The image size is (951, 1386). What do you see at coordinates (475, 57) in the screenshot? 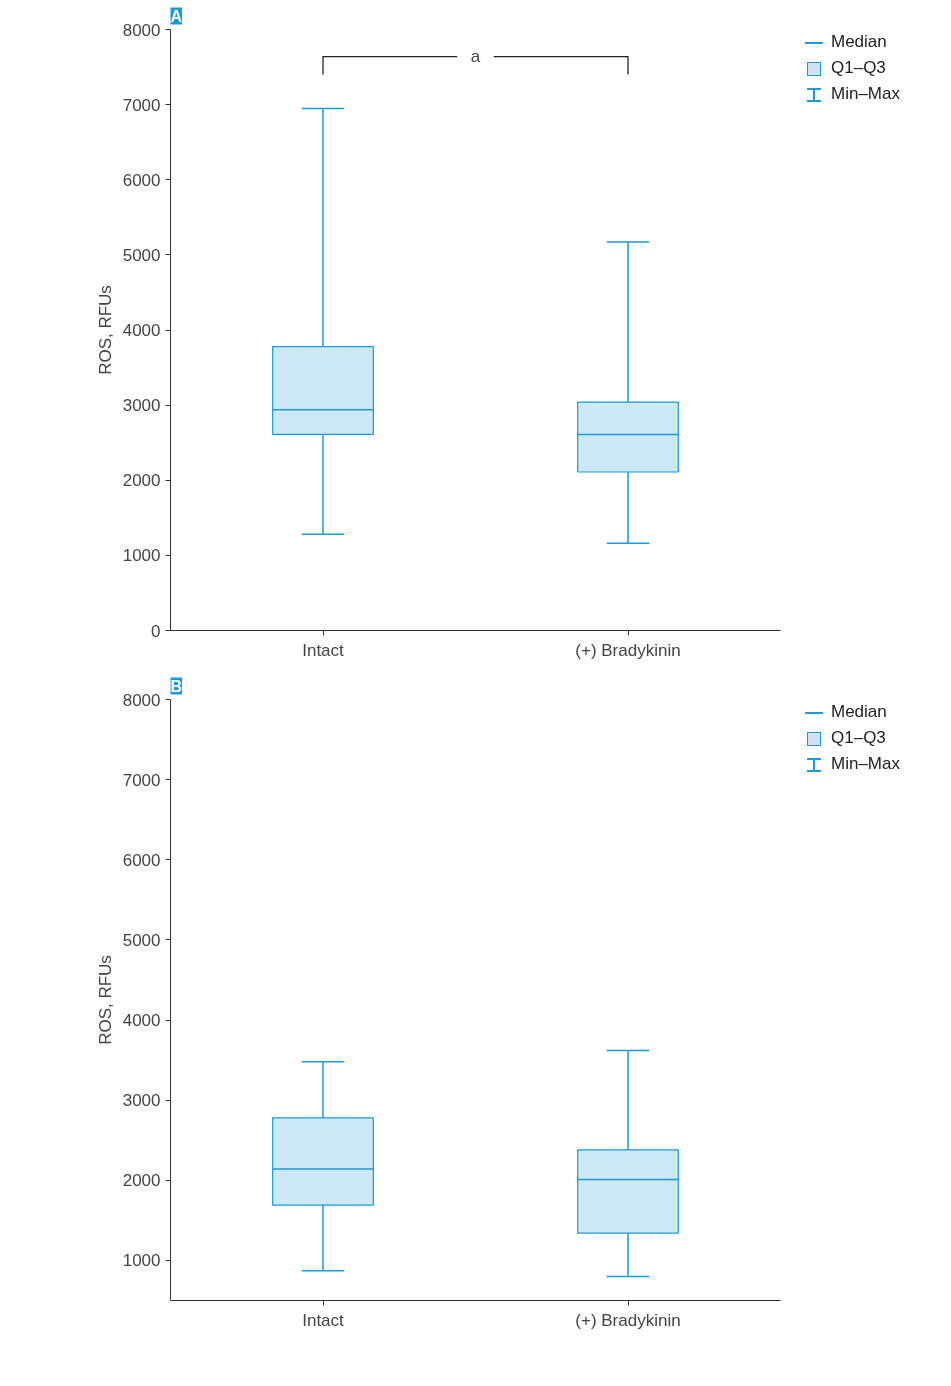
I see `annotation: a` at bounding box center [475, 57].